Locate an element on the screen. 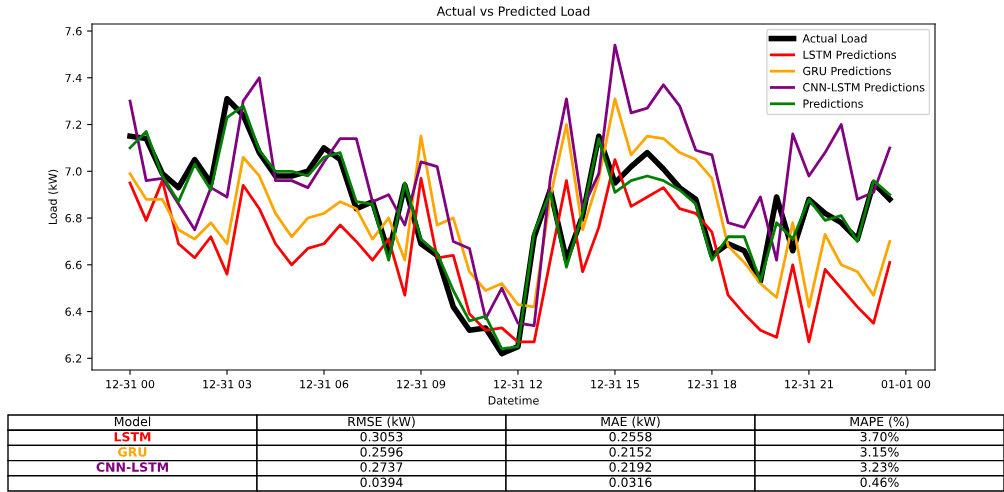 Image resolution: width=1004 pixels, height=492 pixels. text: 0.2192 is located at coordinates (630, 467).